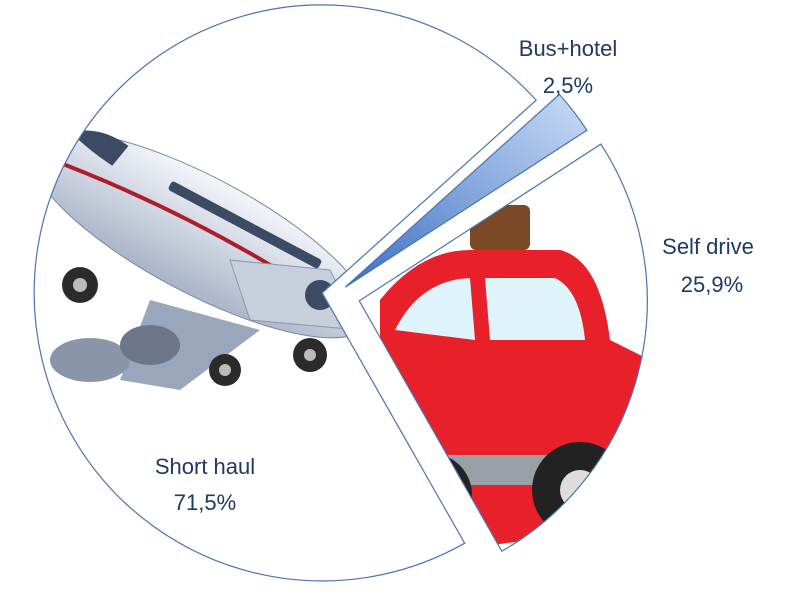 Image resolution: width=788 pixels, height=597 pixels. I want to click on slice-label: Bus+hotel, so click(568, 48).